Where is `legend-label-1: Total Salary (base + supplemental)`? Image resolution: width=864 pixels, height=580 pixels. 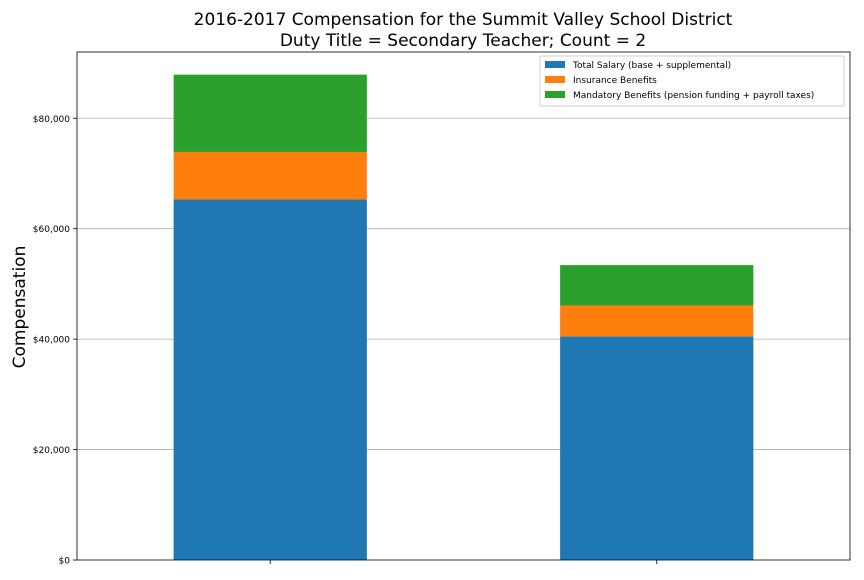 legend-label-1: Total Salary (base + supplemental) is located at coordinates (651, 66).